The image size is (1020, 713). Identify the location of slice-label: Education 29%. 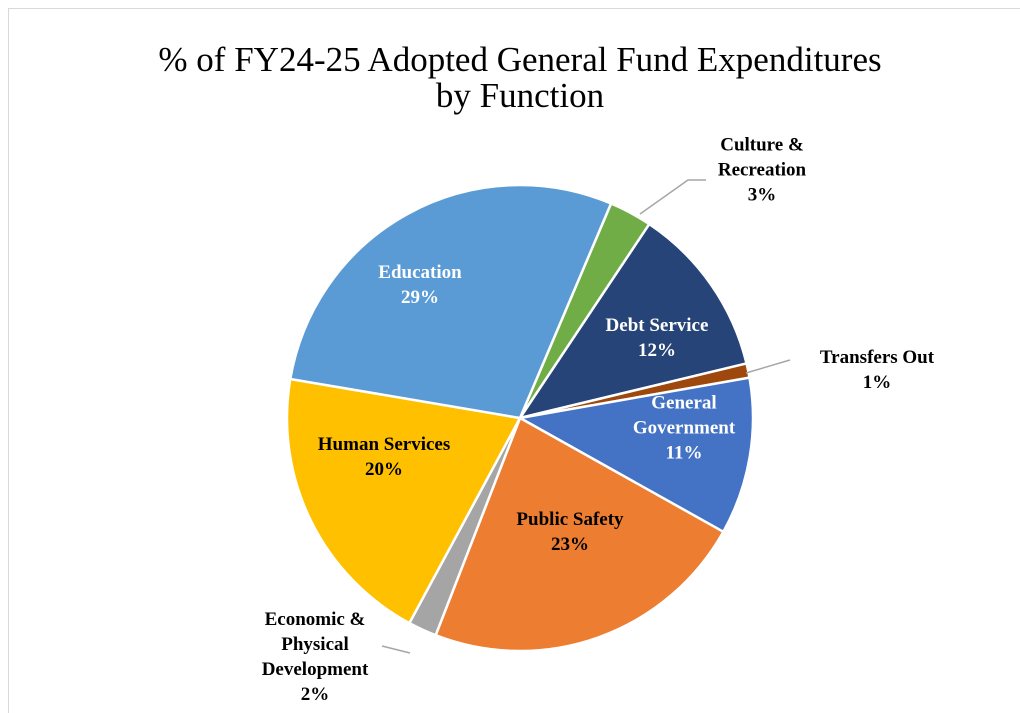
(420, 285).